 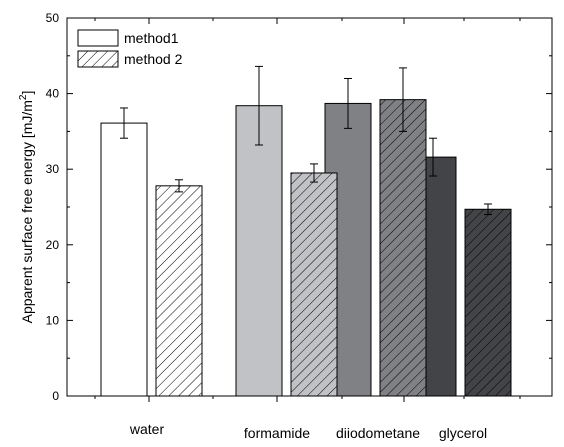 What do you see at coordinates (23, 97) in the screenshot?
I see `y-axis-title-superscript: 2` at bounding box center [23, 97].